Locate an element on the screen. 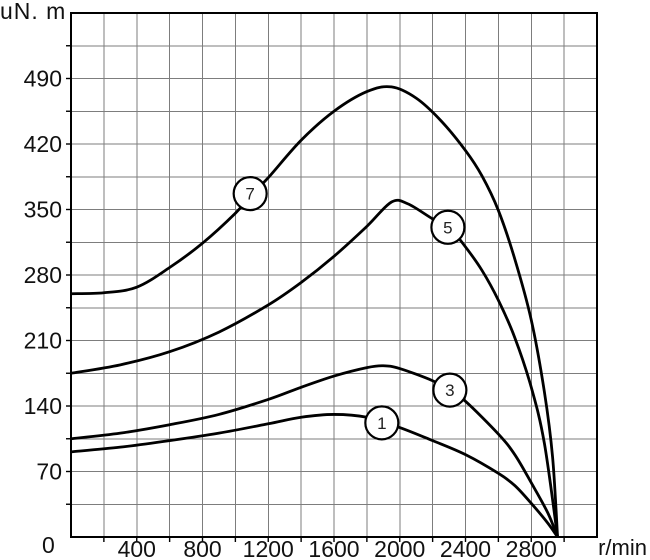 Image resolution: width=650 pixels, height=560 pixels. x-tick-label: 800 is located at coordinates (202, 548).